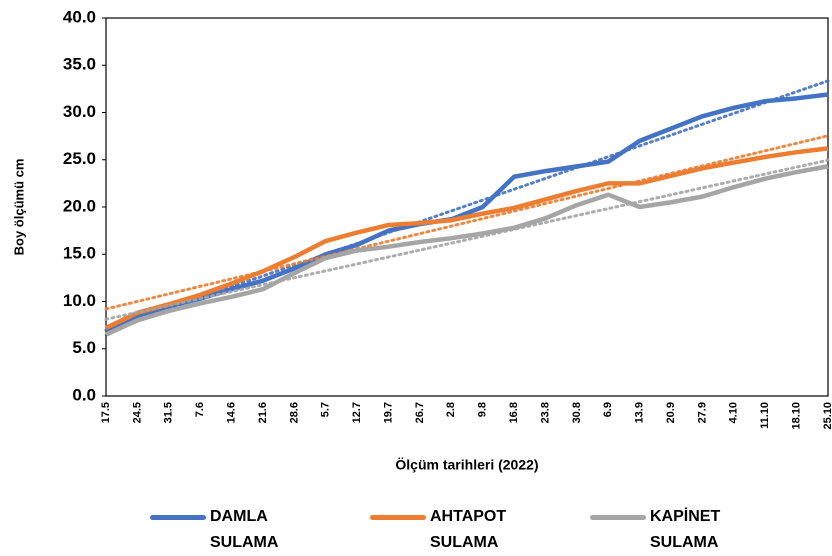 Image resolution: width=832 pixels, height=556 pixels. I want to click on x-tick-label: 11.10, so click(765, 415).